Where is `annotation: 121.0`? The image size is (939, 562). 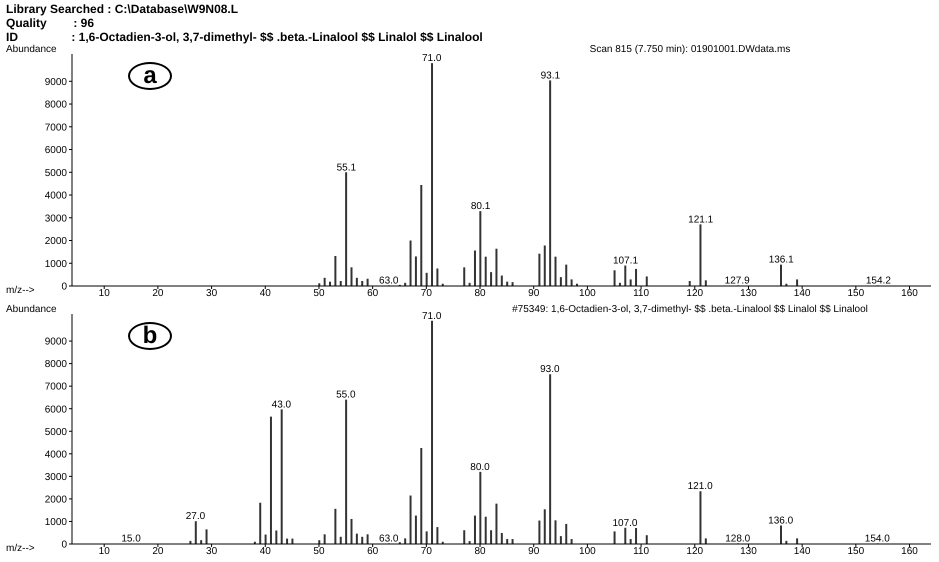
annotation: 121.0 is located at coordinates (701, 486).